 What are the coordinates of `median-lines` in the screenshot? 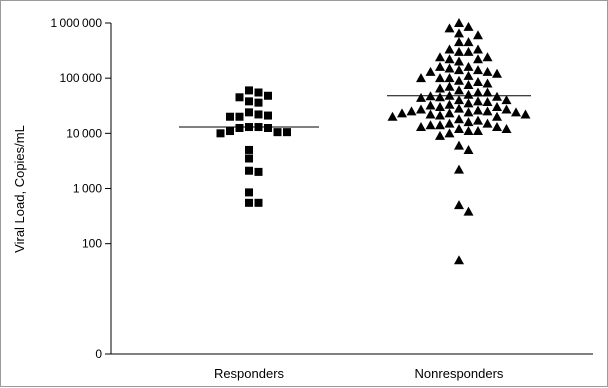 It's located at (355, 111).